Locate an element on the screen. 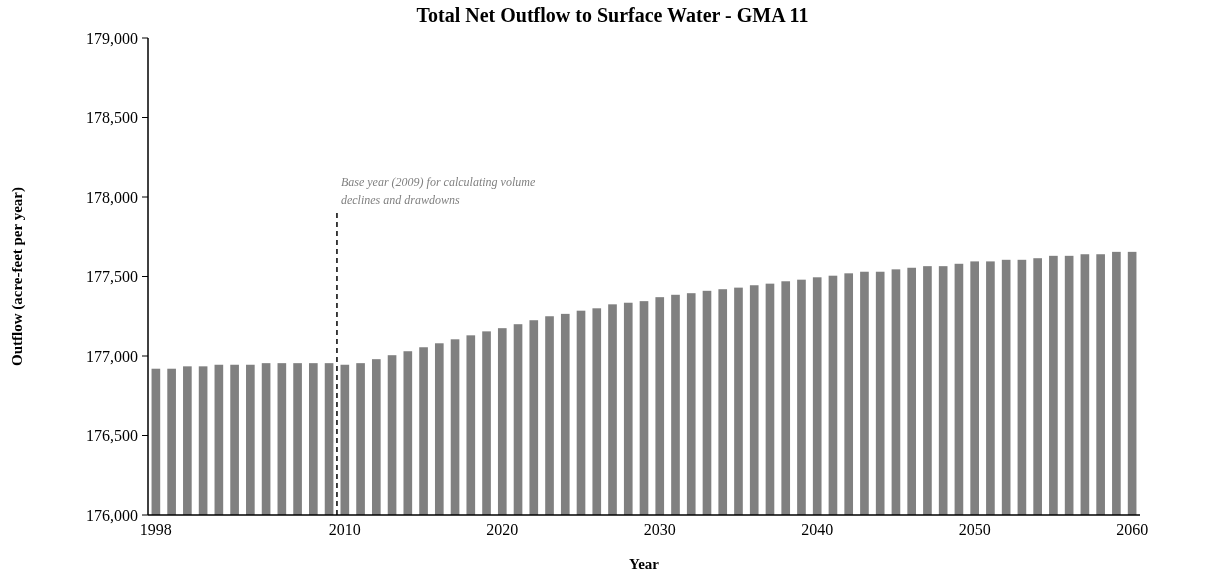 This screenshot has width=1225, height=581. x-tick-label: 2060 is located at coordinates (1132, 529).